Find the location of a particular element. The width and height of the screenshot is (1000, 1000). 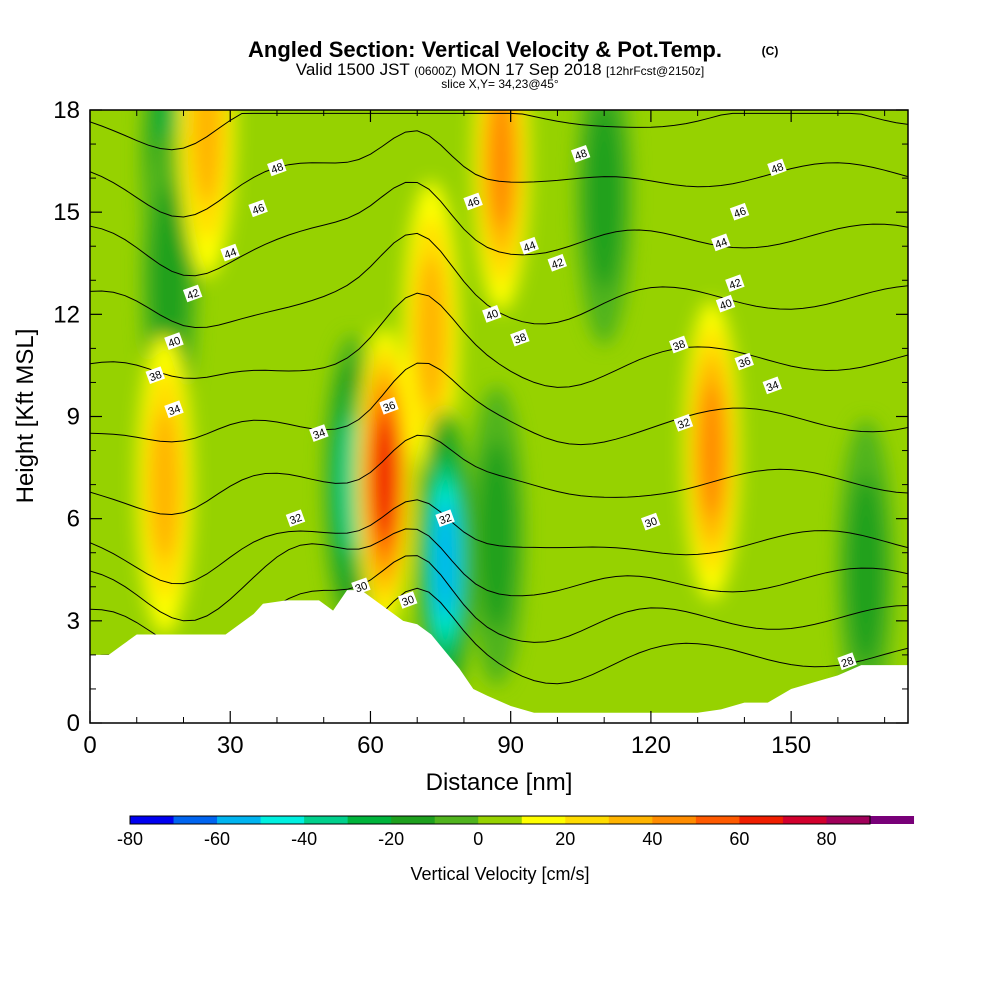

y-tick-label: 3 is located at coordinates (73, 621).